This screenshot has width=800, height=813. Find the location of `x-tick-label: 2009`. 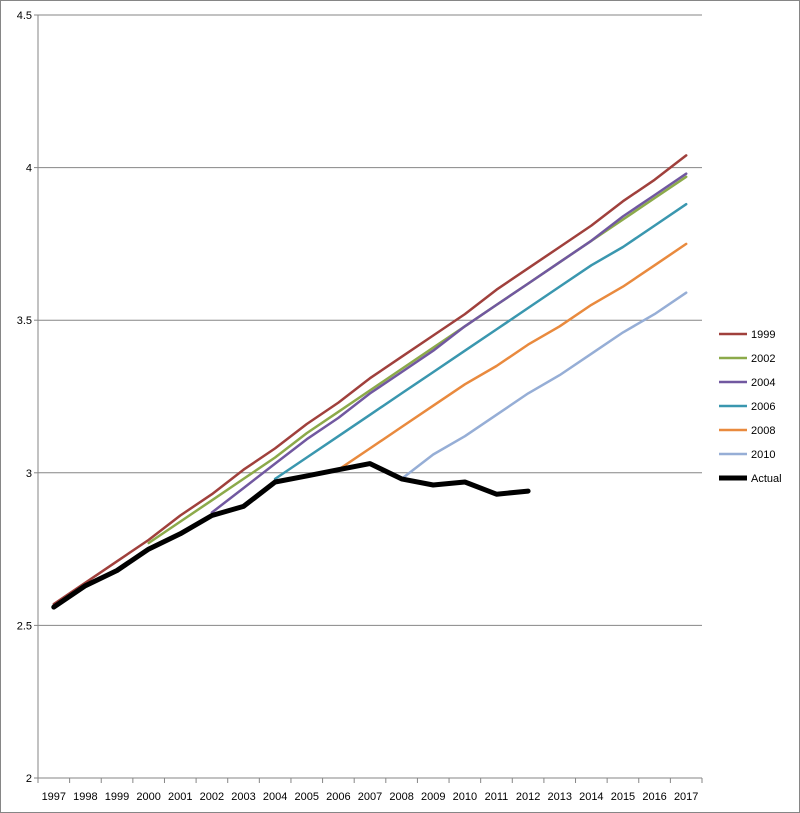

x-tick-label: 2009 is located at coordinates (433, 797).